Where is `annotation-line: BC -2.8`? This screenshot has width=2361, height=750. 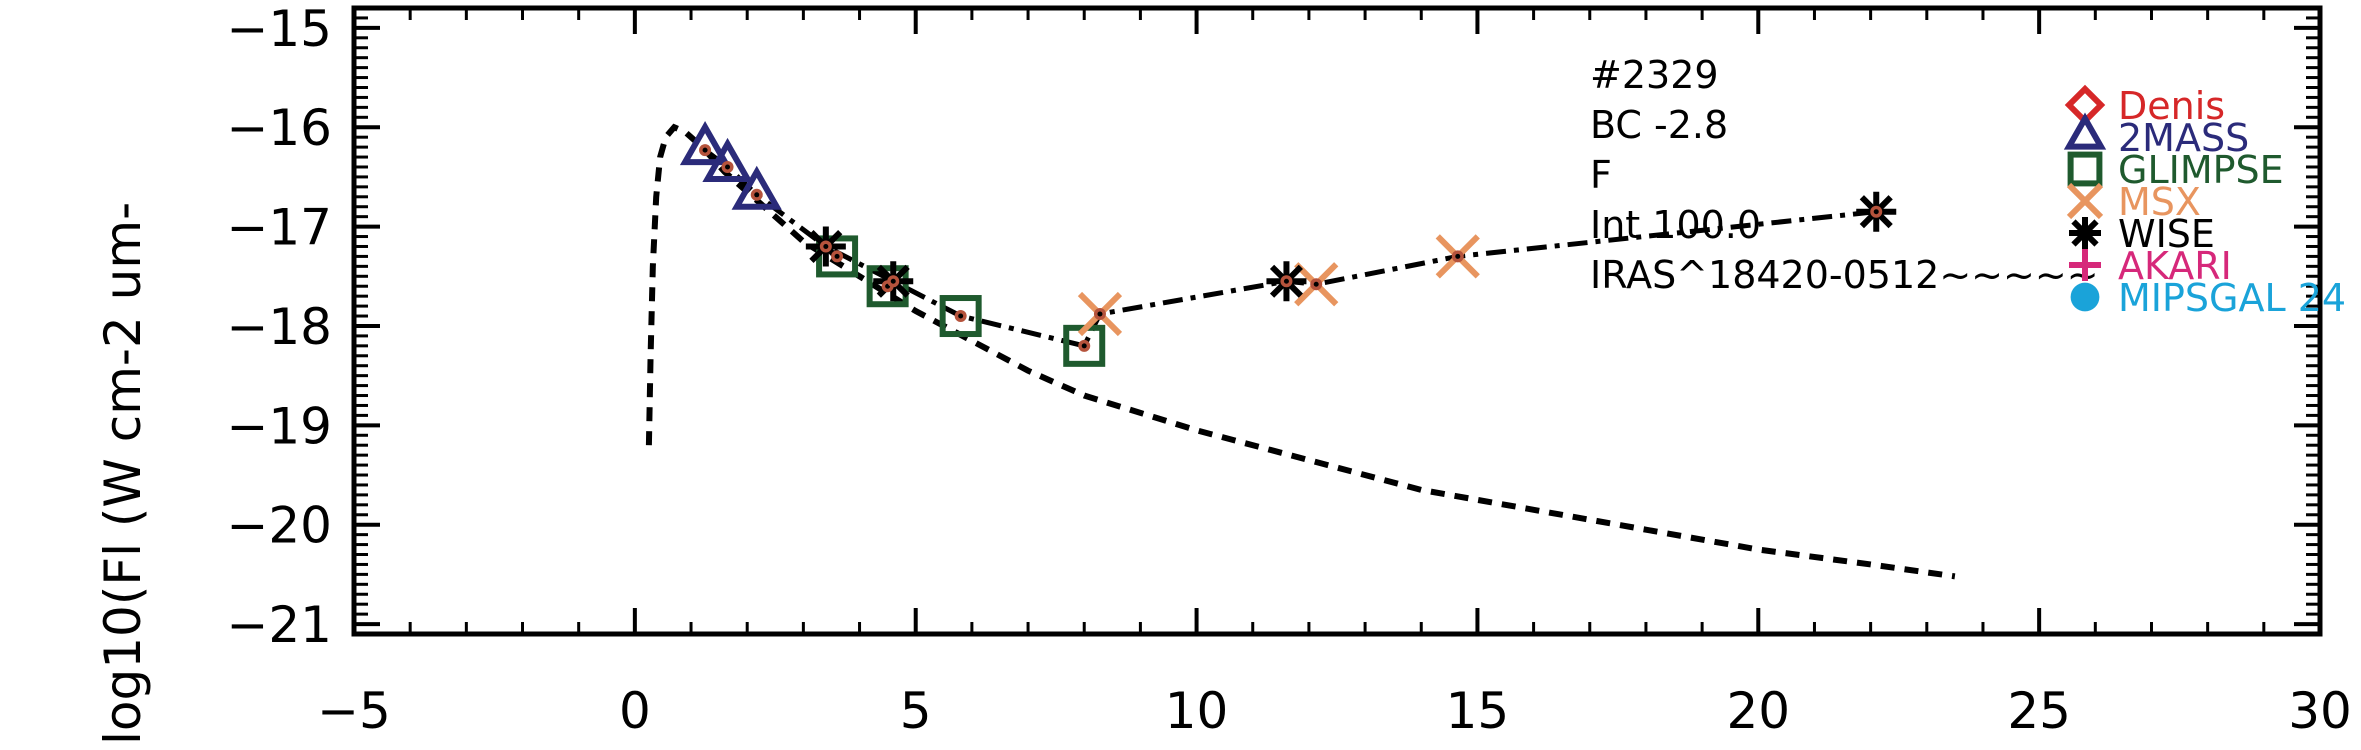 annotation-line: BC -2.8 is located at coordinates (1659, 125).